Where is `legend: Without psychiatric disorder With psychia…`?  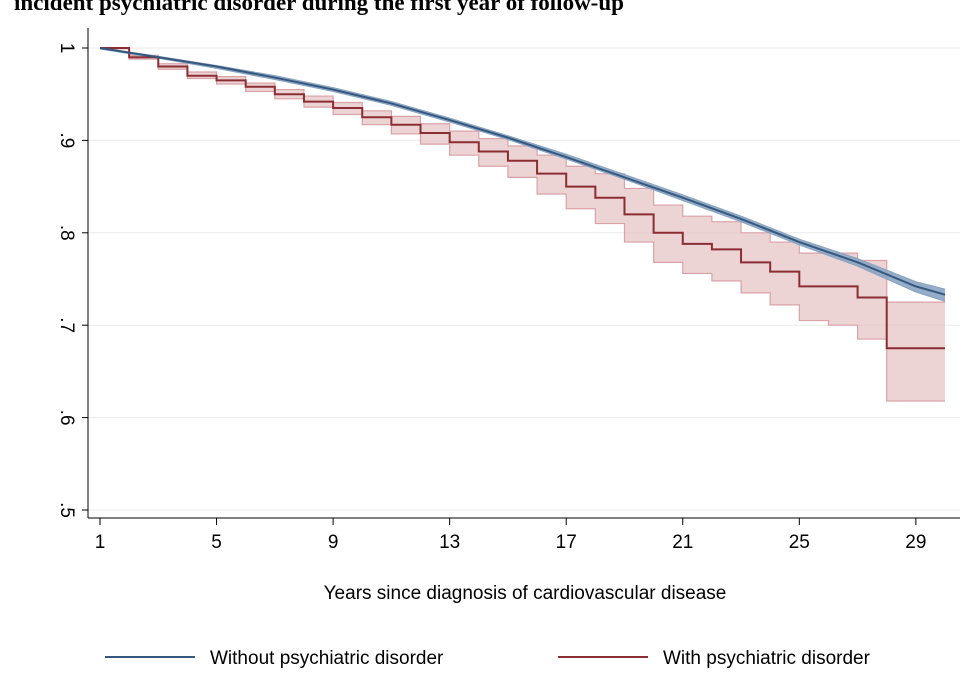 legend: Without psychiatric disorder With psychia… is located at coordinates (488, 658).